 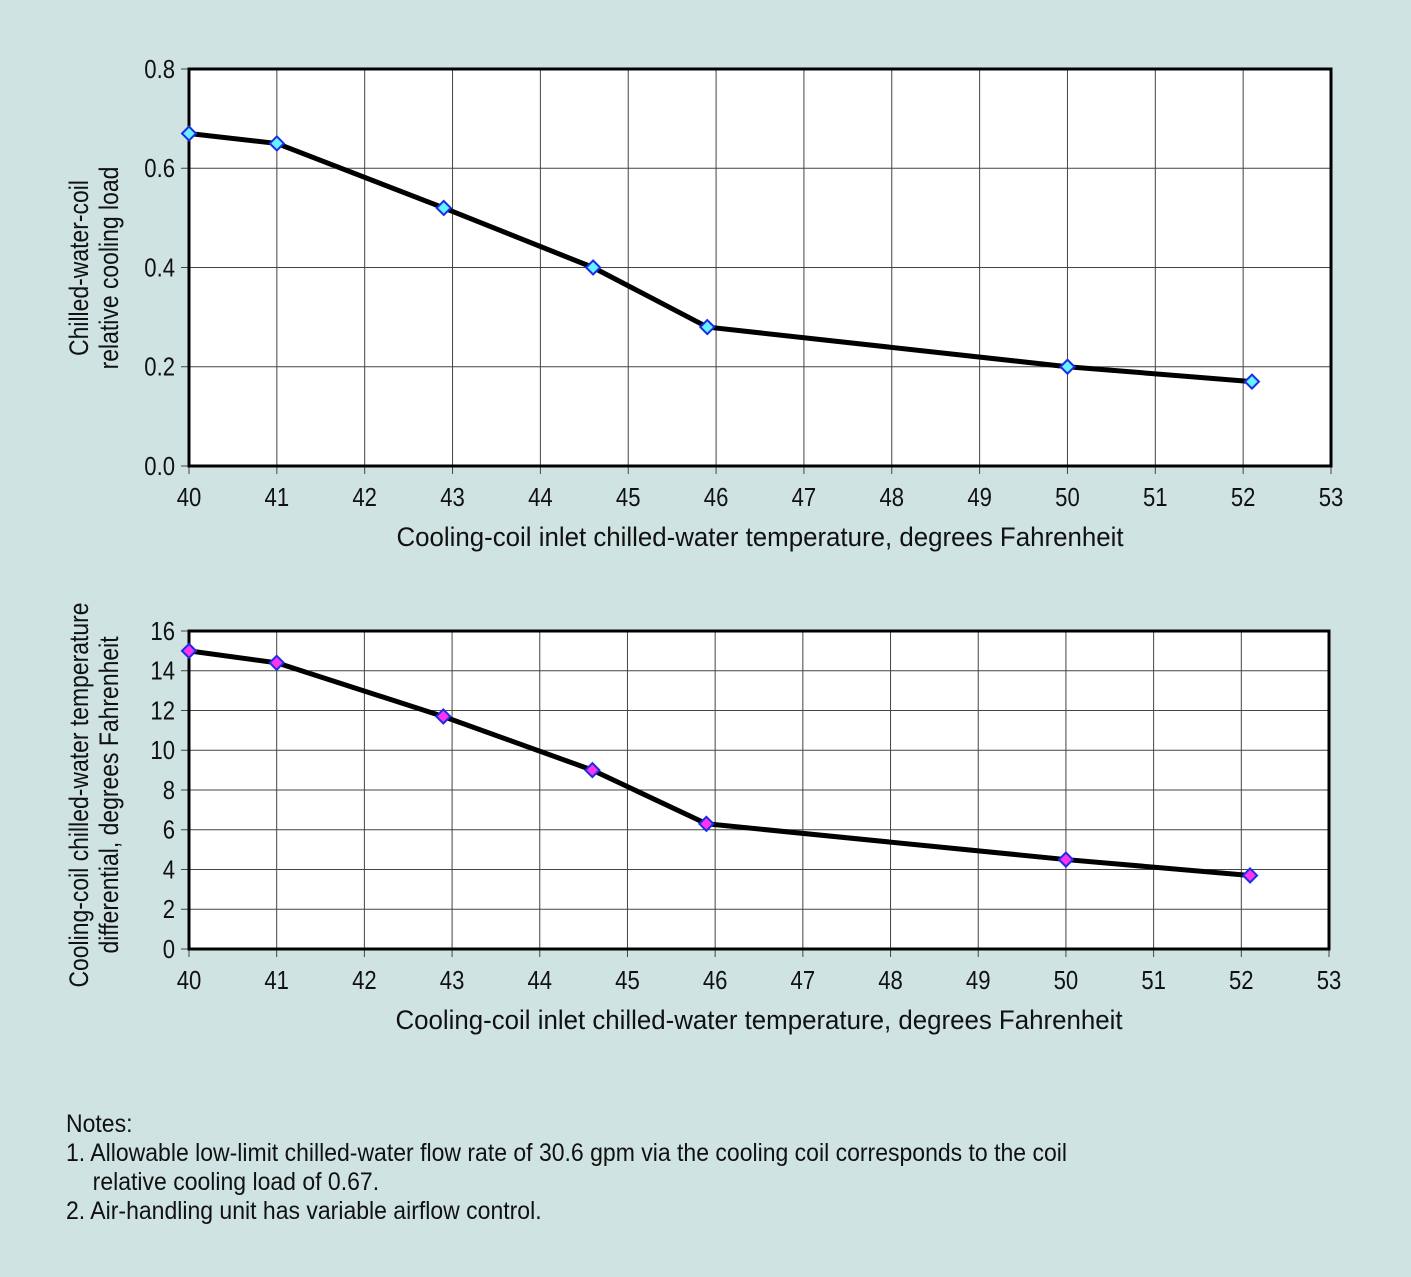 What do you see at coordinates (159, 169) in the screenshot?
I see `y-tick-label: 0.6` at bounding box center [159, 169].